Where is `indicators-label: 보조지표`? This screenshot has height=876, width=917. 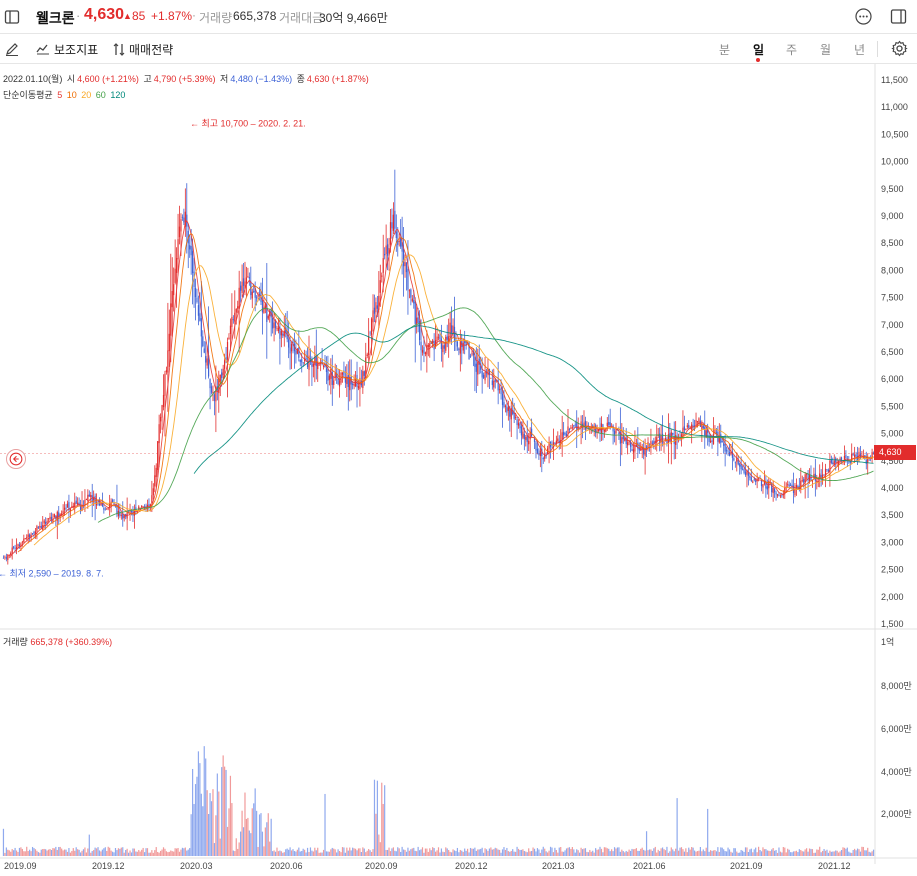 indicators-label: 보조지표 is located at coordinates (76, 49).